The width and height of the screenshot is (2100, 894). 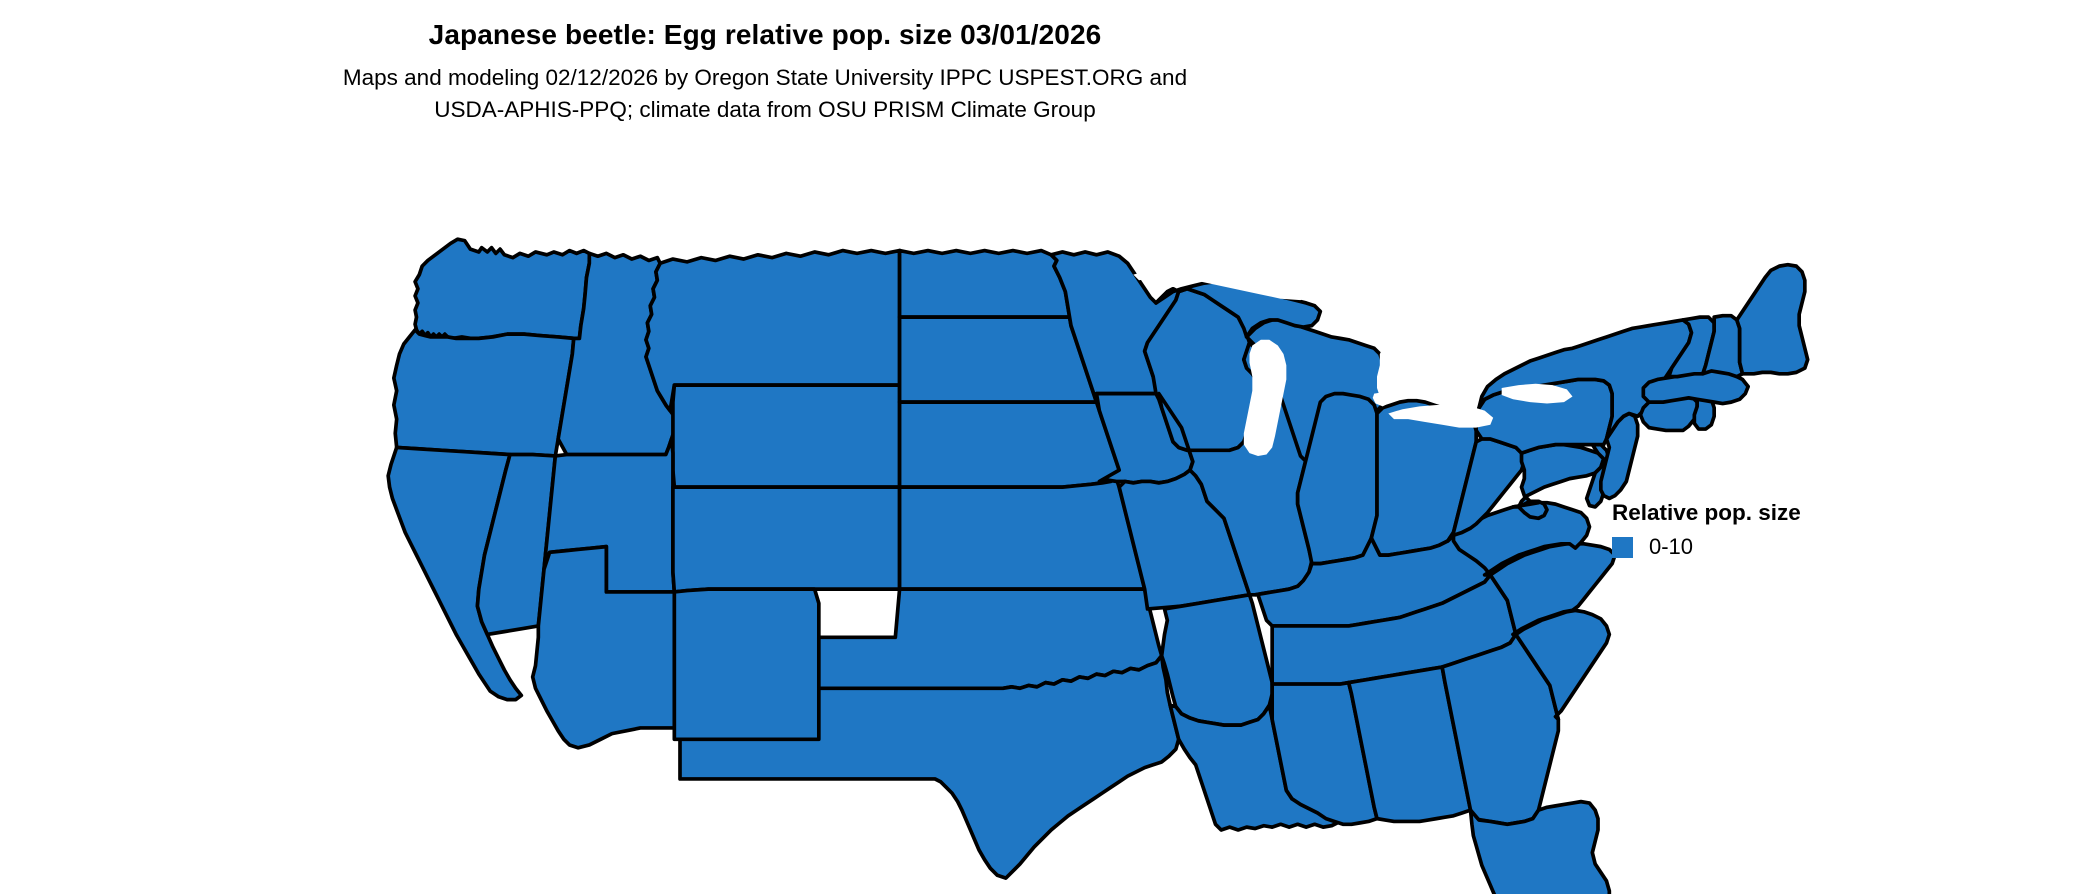 What do you see at coordinates (1772, 319) in the screenshot?
I see `state-maine` at bounding box center [1772, 319].